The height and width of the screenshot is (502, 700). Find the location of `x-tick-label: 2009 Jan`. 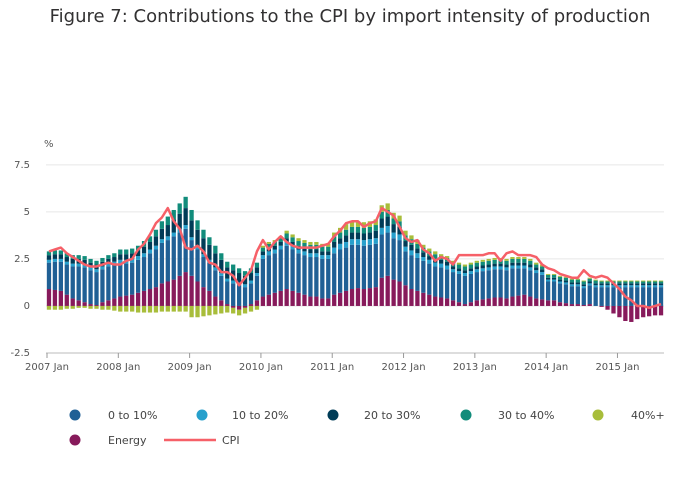

x-tick-label: 2009 Jan is located at coordinates (190, 367).